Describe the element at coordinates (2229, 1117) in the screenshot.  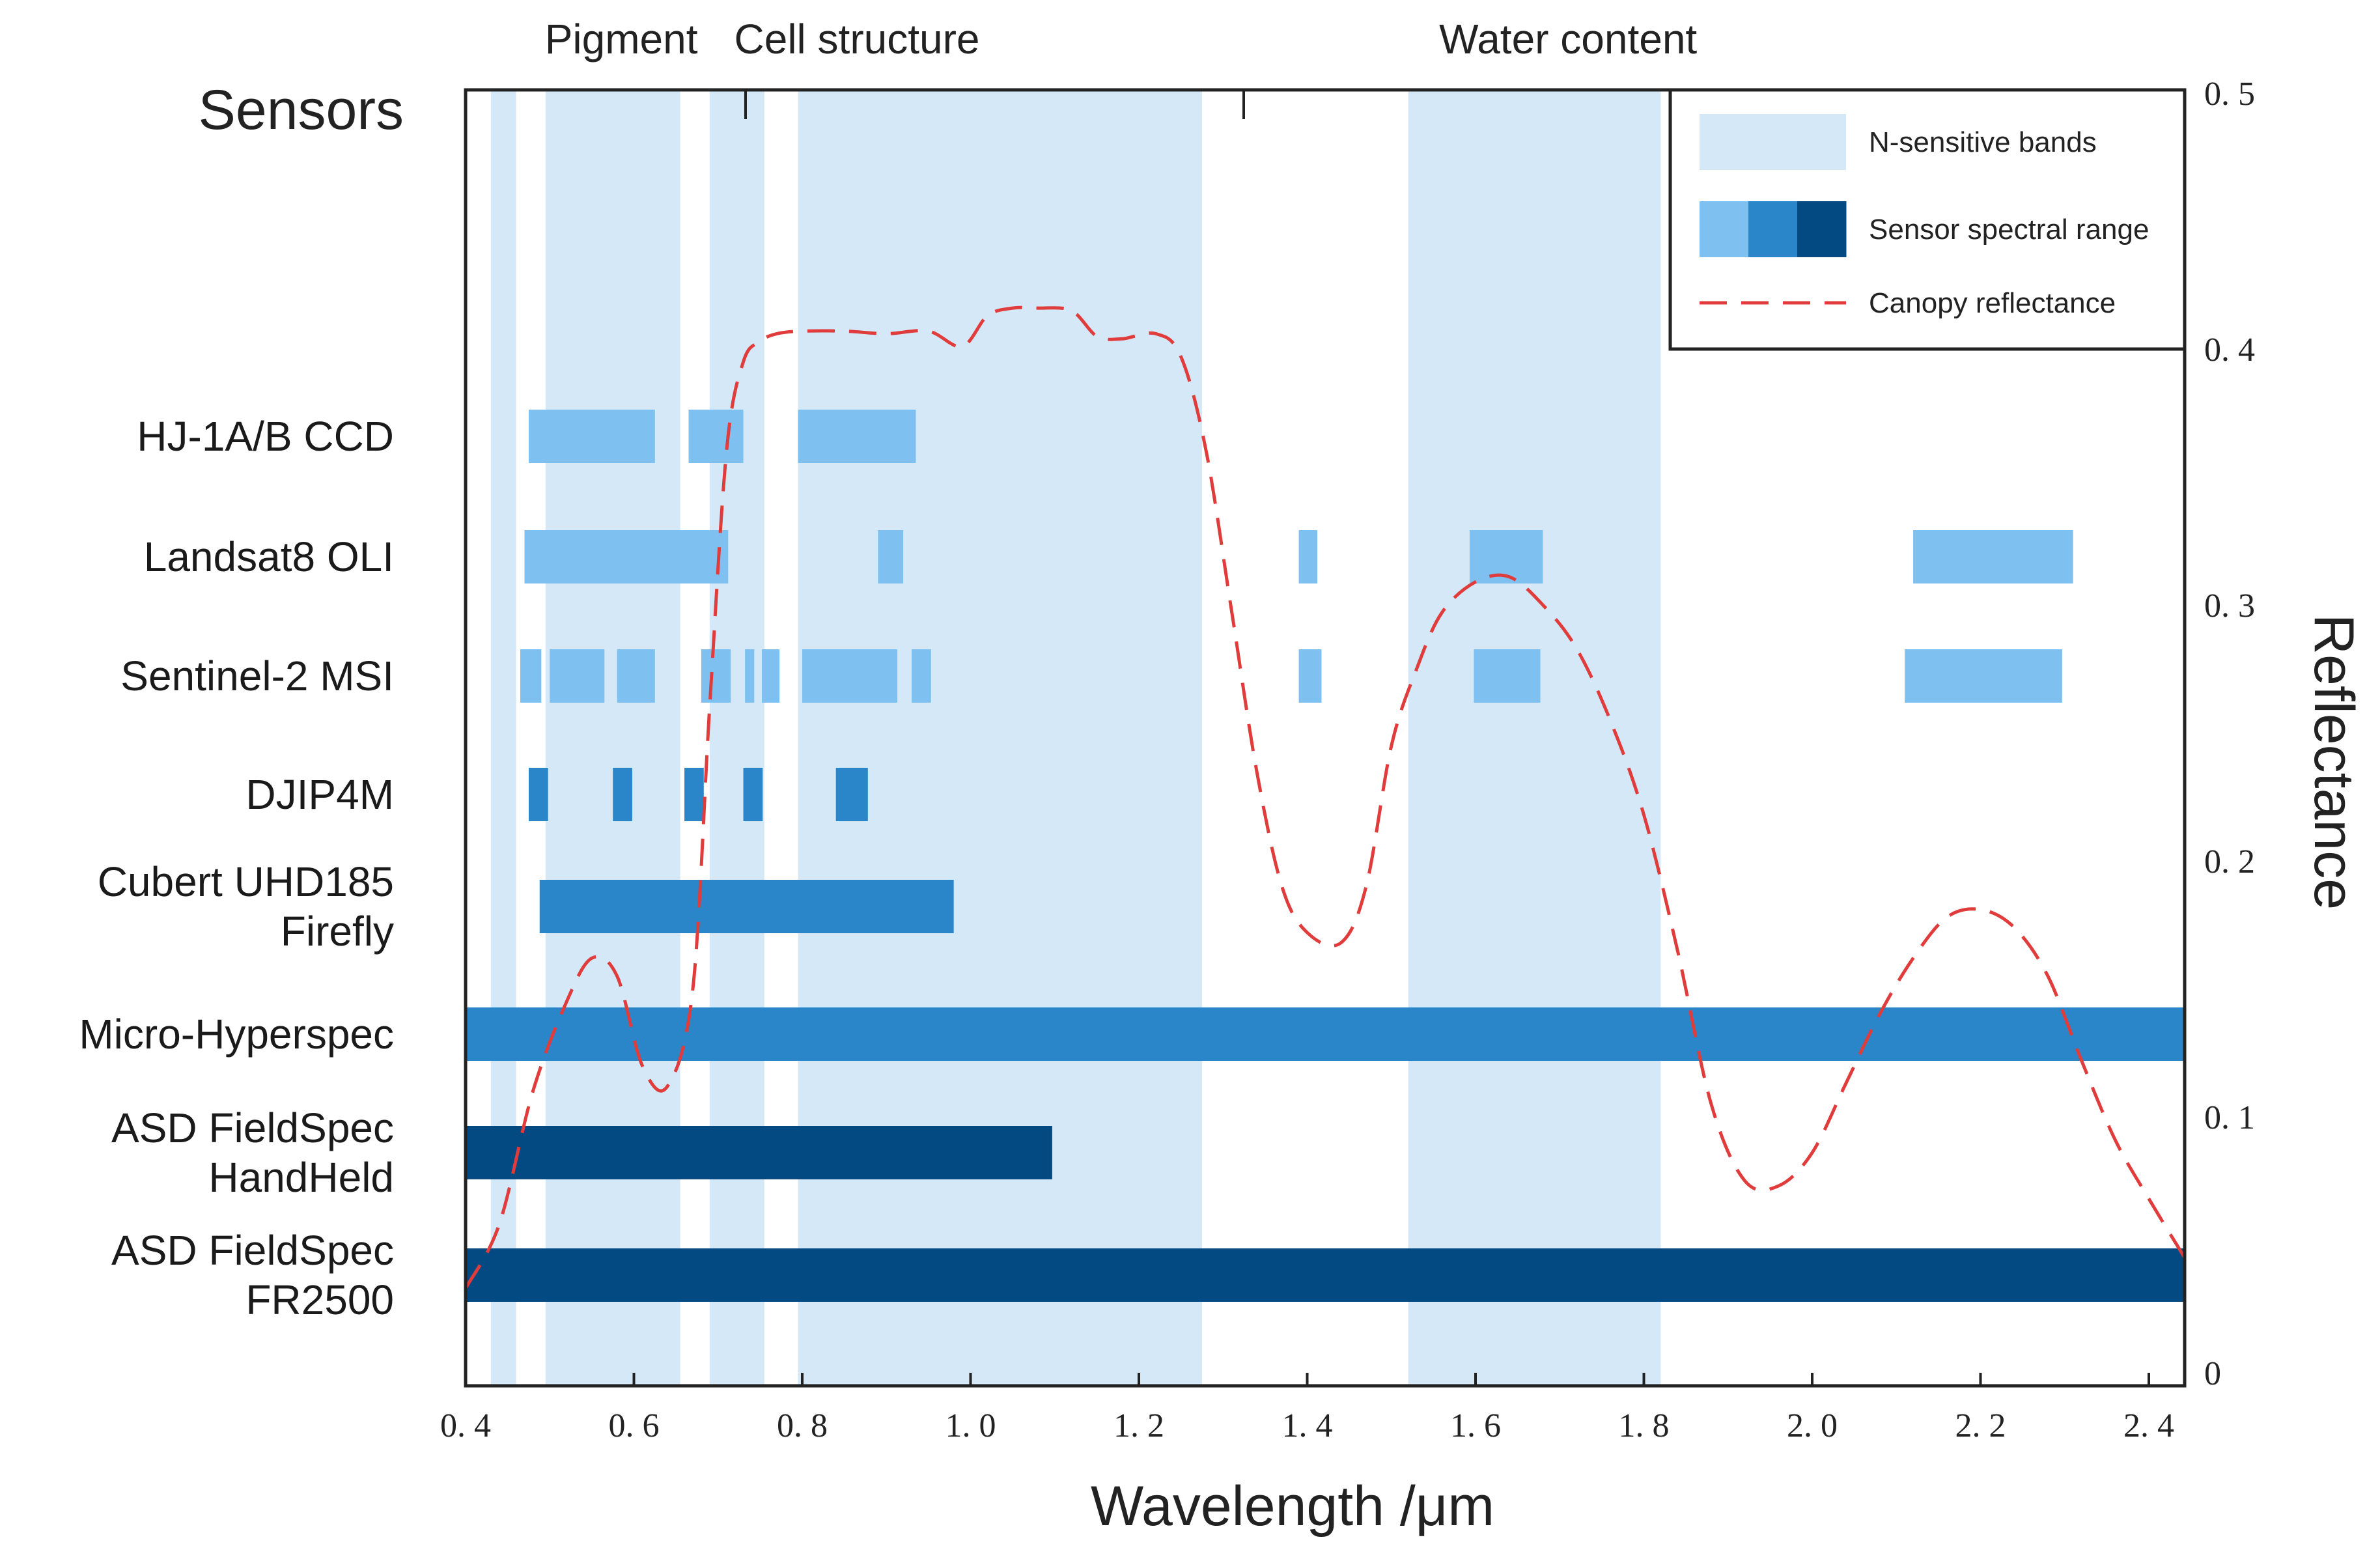
I see `y-tick-label: 0. 1` at that location.